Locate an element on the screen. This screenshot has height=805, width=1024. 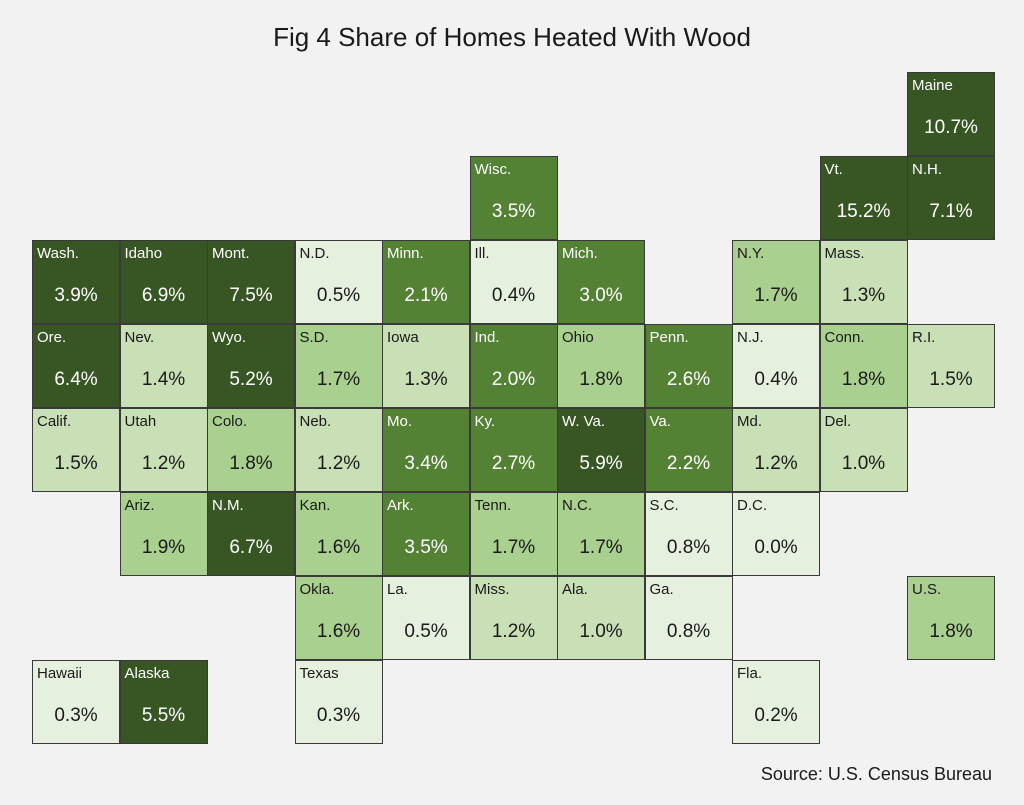
tile-label: Colo. is located at coordinates (230, 421).